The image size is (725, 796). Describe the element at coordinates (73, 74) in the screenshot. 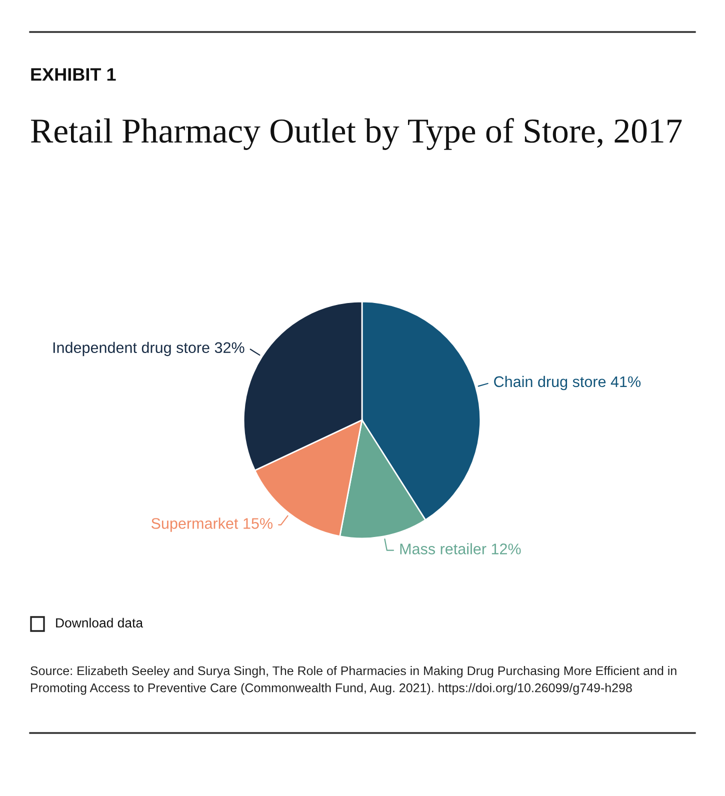

I see `text: EXHIBIT 1` at that location.